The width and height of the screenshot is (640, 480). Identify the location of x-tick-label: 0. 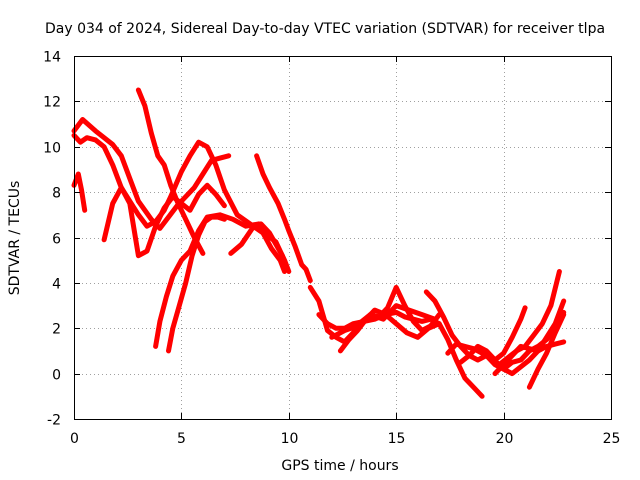
(74, 439).